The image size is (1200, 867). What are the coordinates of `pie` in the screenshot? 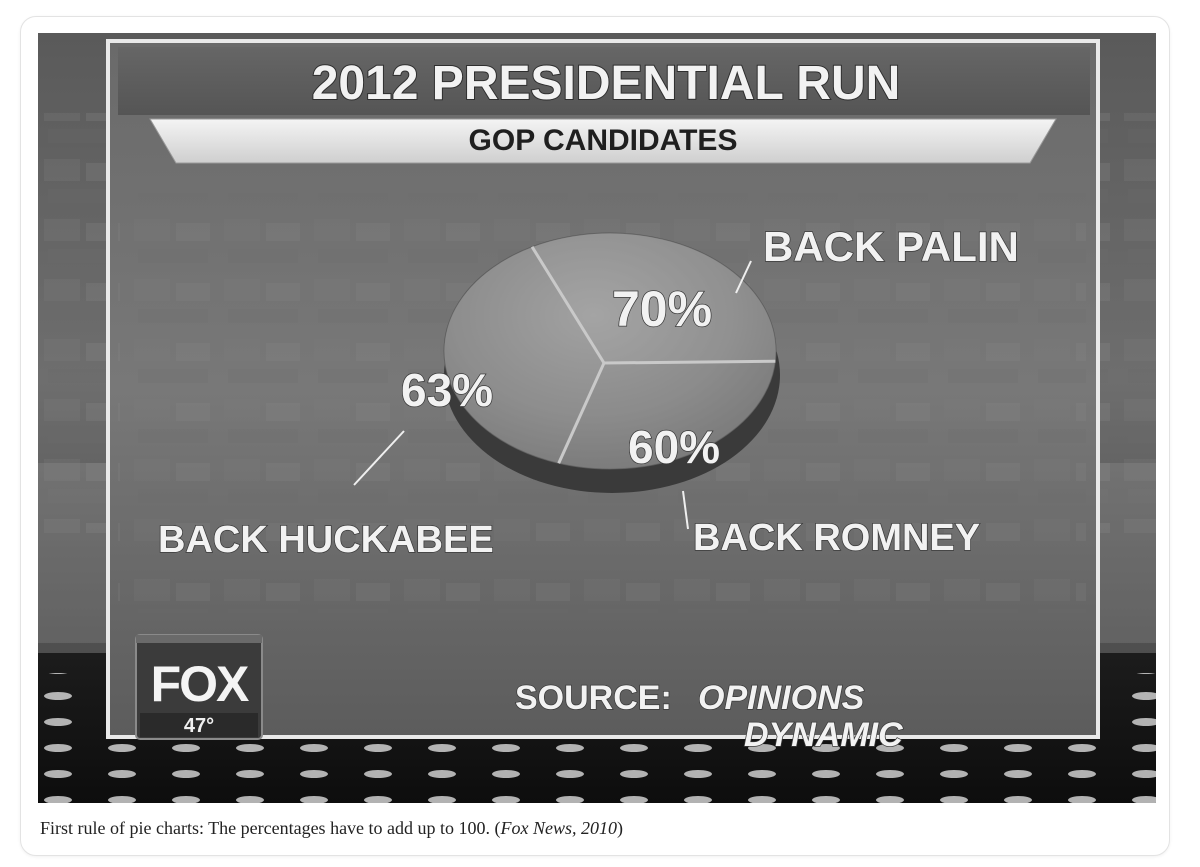 It's located at (611, 362).